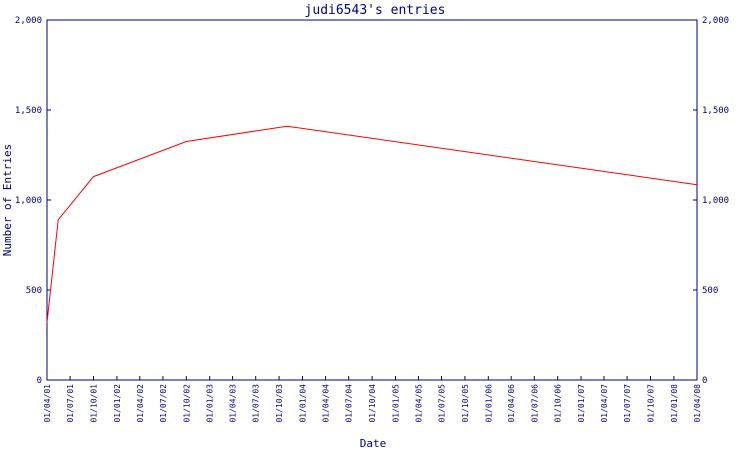 This screenshot has height=450, width=750. What do you see at coordinates (163, 403) in the screenshot?
I see `x-tick-label: 01/07/02` at bounding box center [163, 403].